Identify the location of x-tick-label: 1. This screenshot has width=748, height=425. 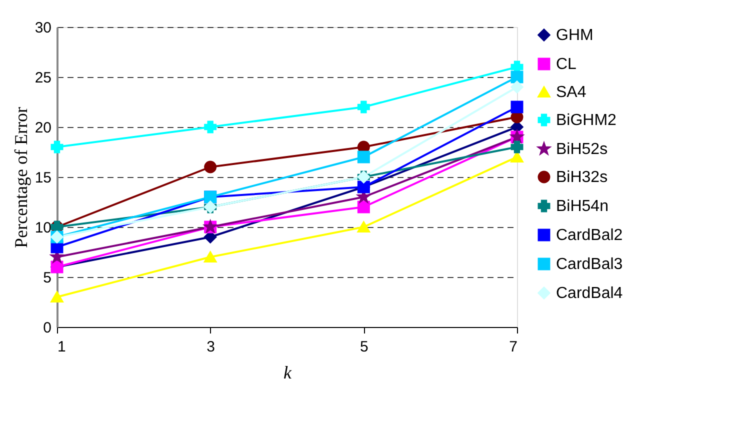
(62, 347).